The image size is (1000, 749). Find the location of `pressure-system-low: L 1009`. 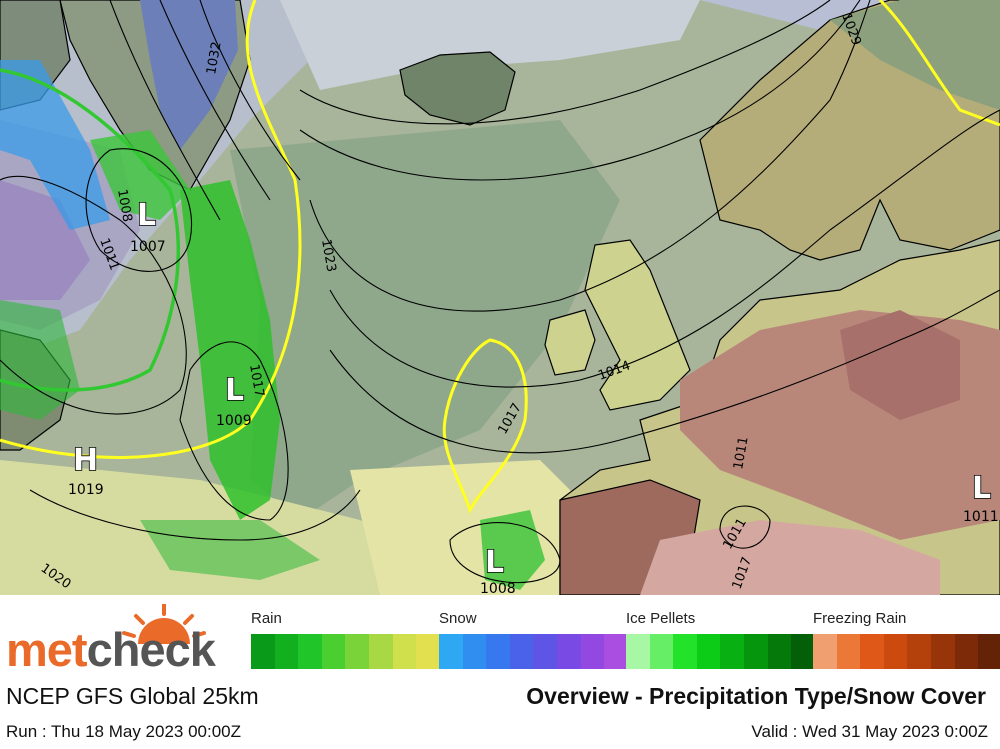

pressure-system-low: L 1009 is located at coordinates (234, 400).